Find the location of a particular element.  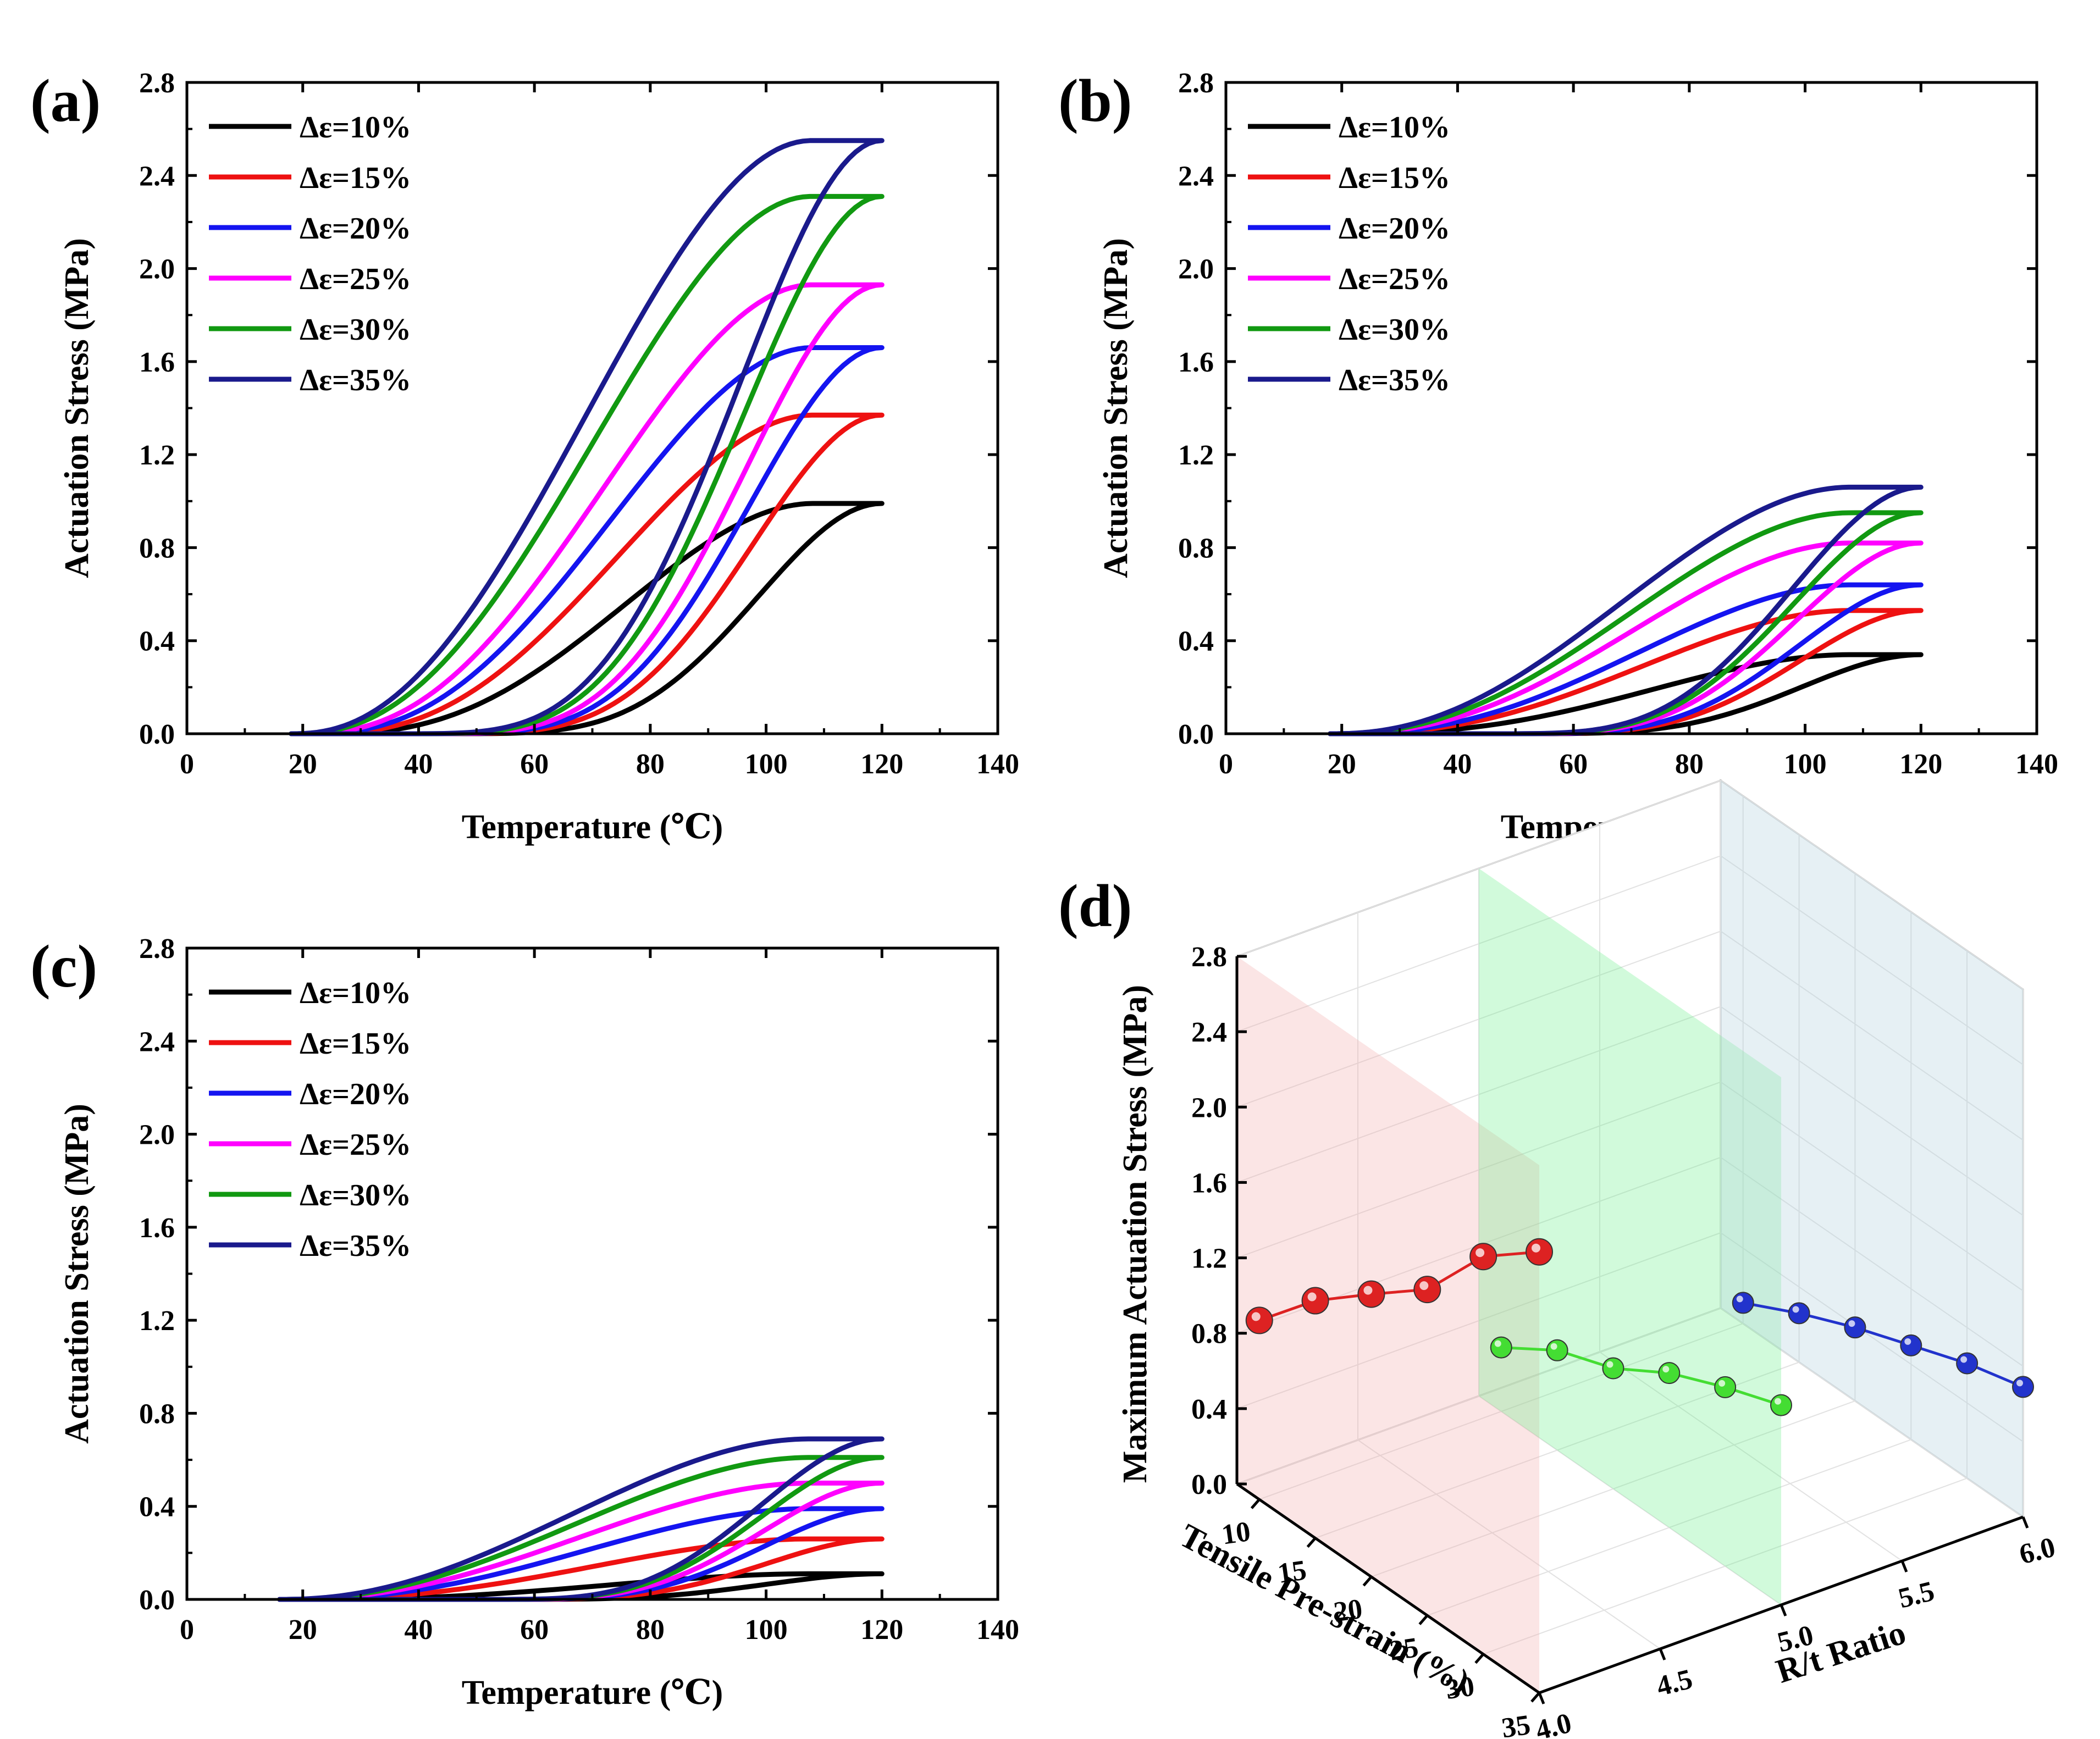

x-tick-label: 140 is located at coordinates (2036, 764).